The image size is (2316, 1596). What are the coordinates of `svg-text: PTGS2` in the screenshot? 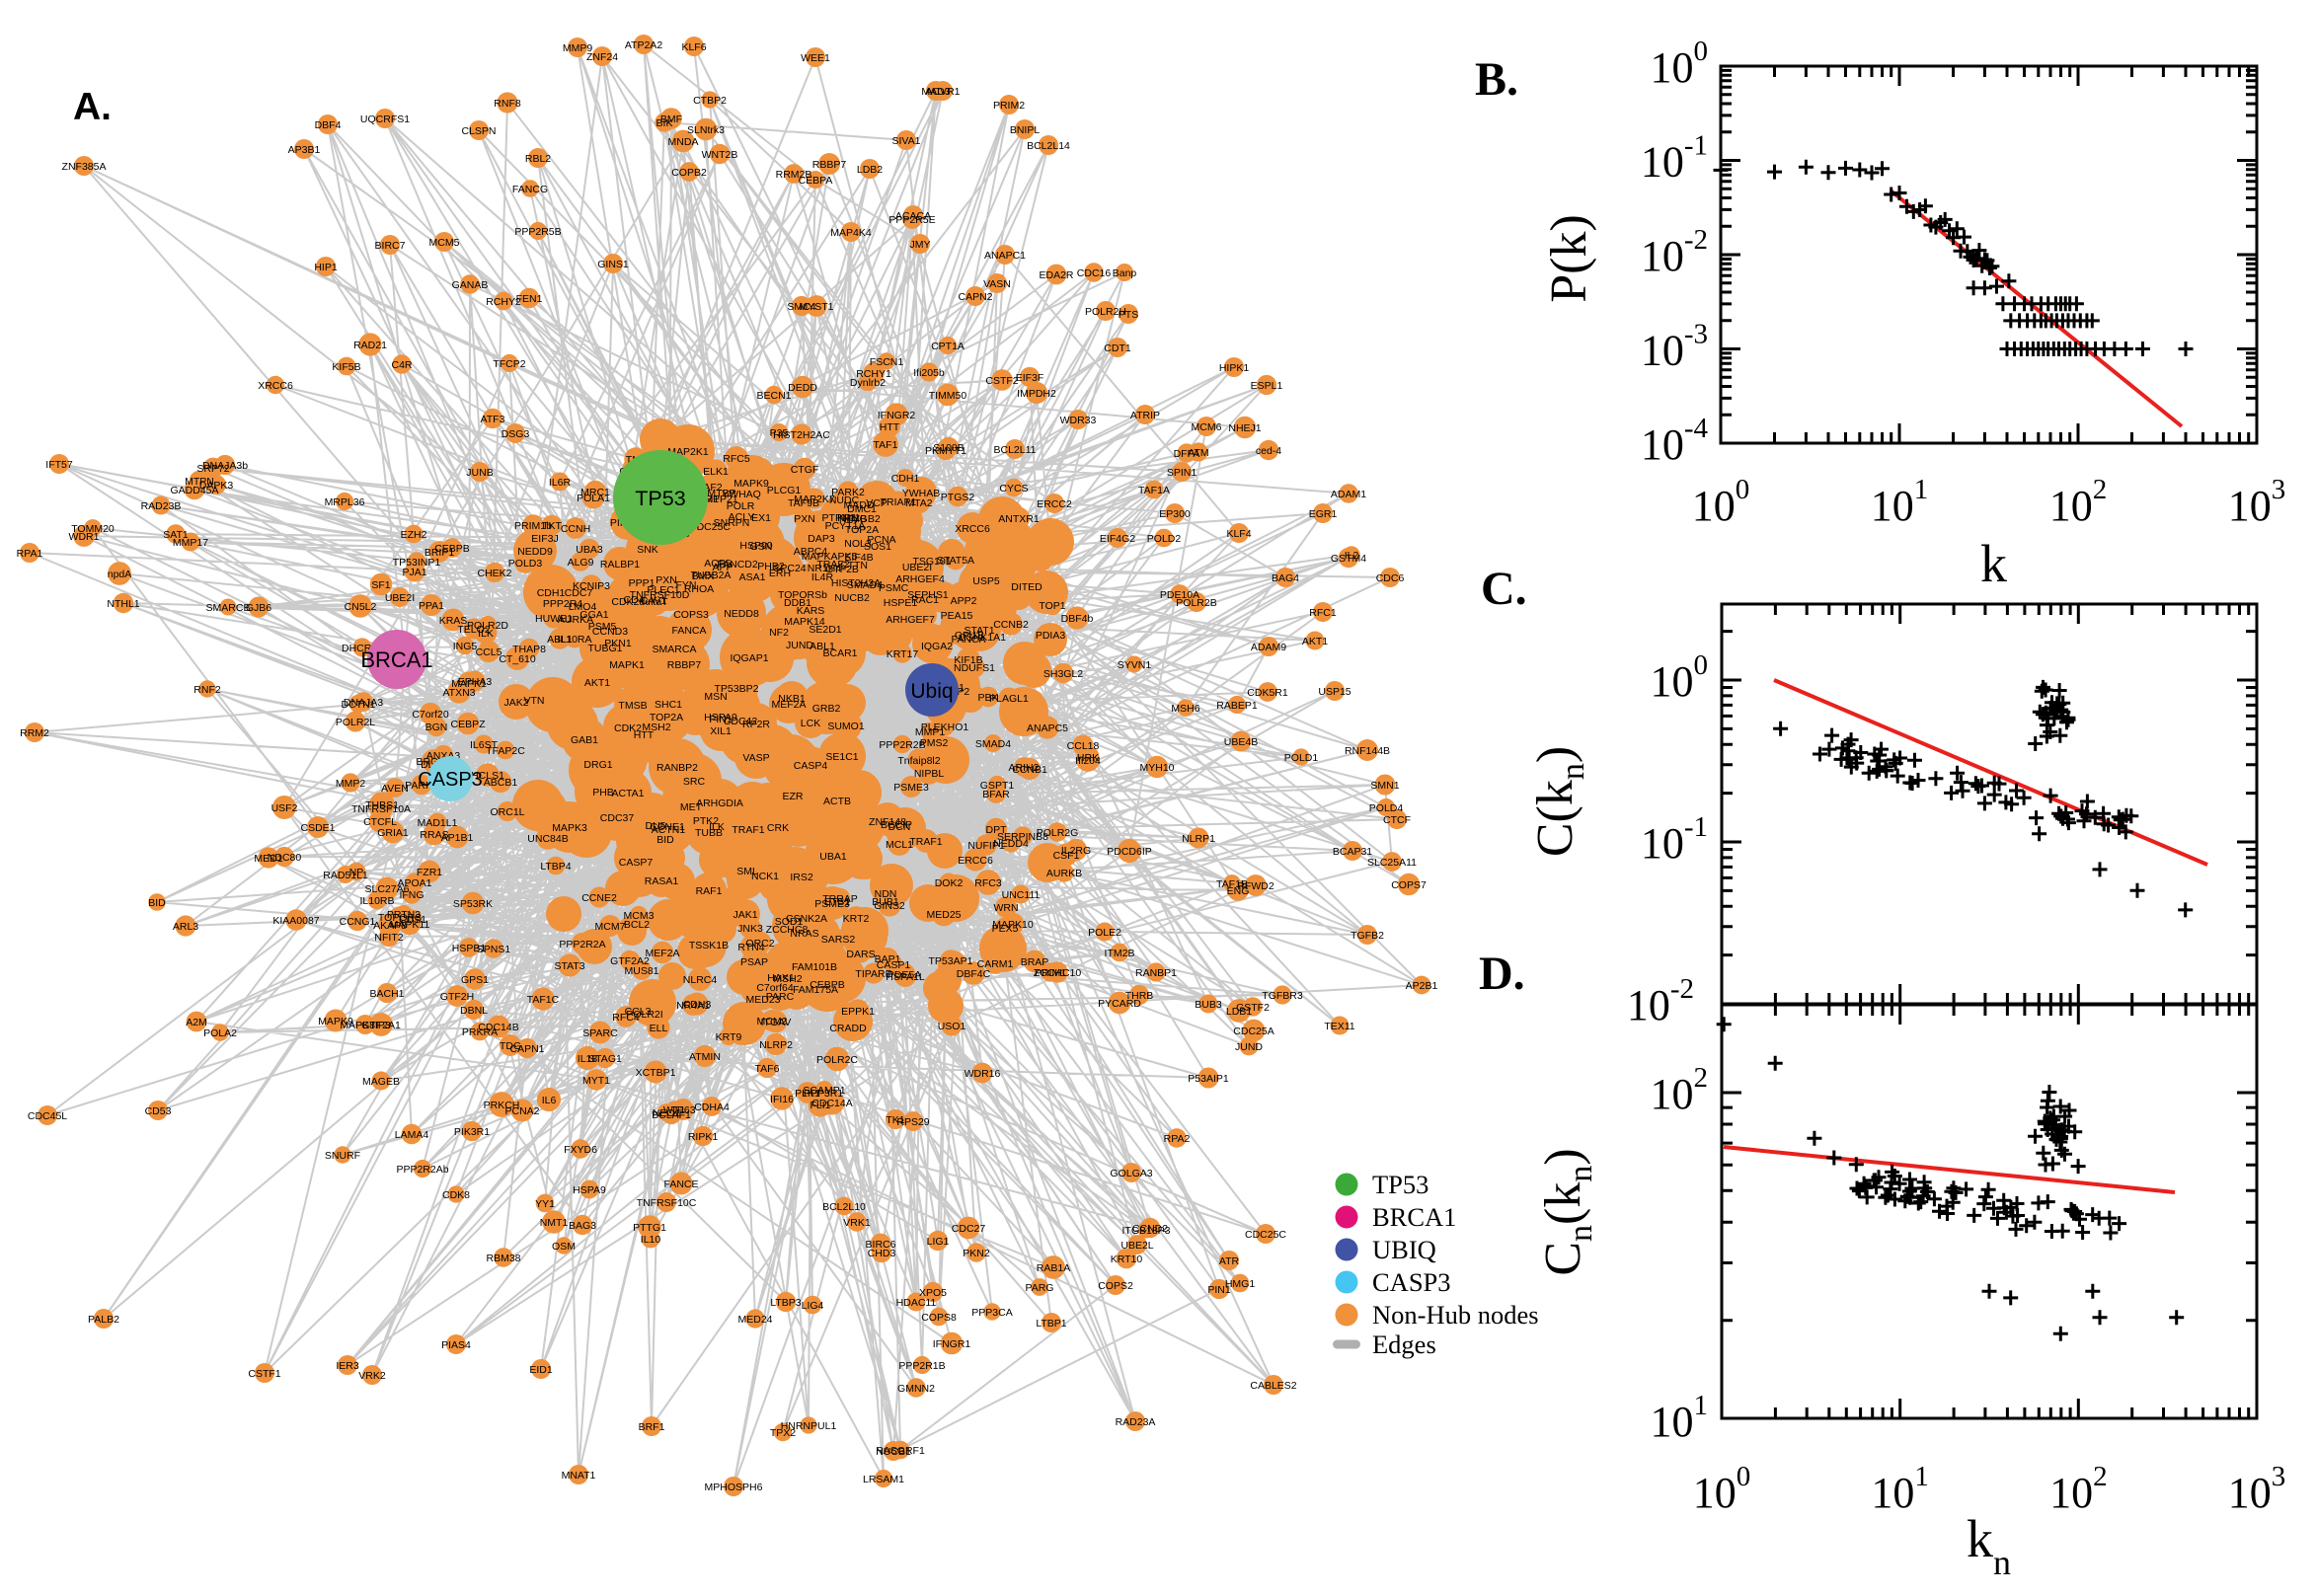 It's located at (958, 497).